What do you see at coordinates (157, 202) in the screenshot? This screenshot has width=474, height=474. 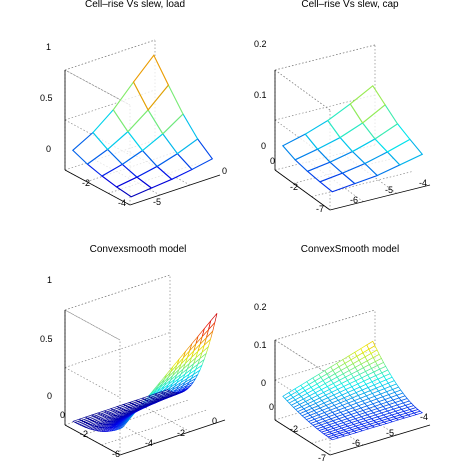 I see `y-tick-label: -5` at bounding box center [157, 202].